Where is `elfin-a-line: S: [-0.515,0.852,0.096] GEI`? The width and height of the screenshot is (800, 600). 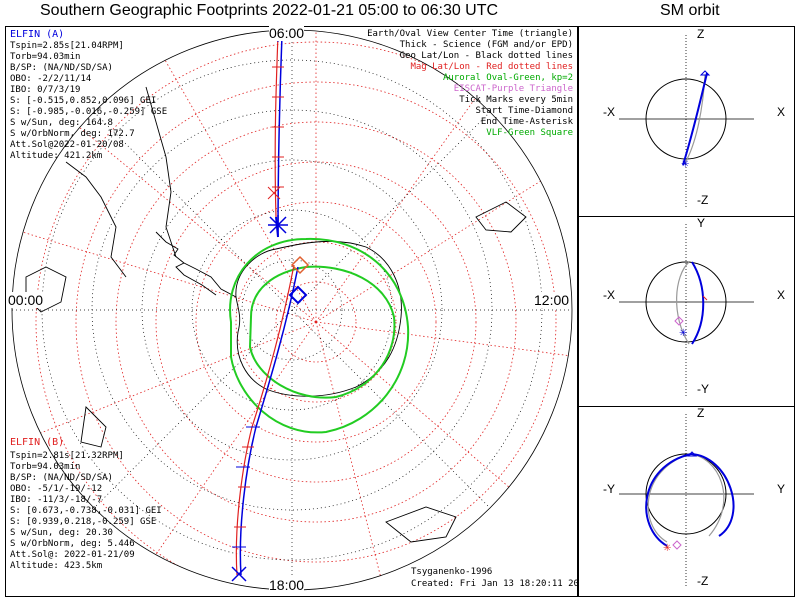 elfin-a-line: S: [-0.515,0.852,0.096] GEI is located at coordinates (83, 101).